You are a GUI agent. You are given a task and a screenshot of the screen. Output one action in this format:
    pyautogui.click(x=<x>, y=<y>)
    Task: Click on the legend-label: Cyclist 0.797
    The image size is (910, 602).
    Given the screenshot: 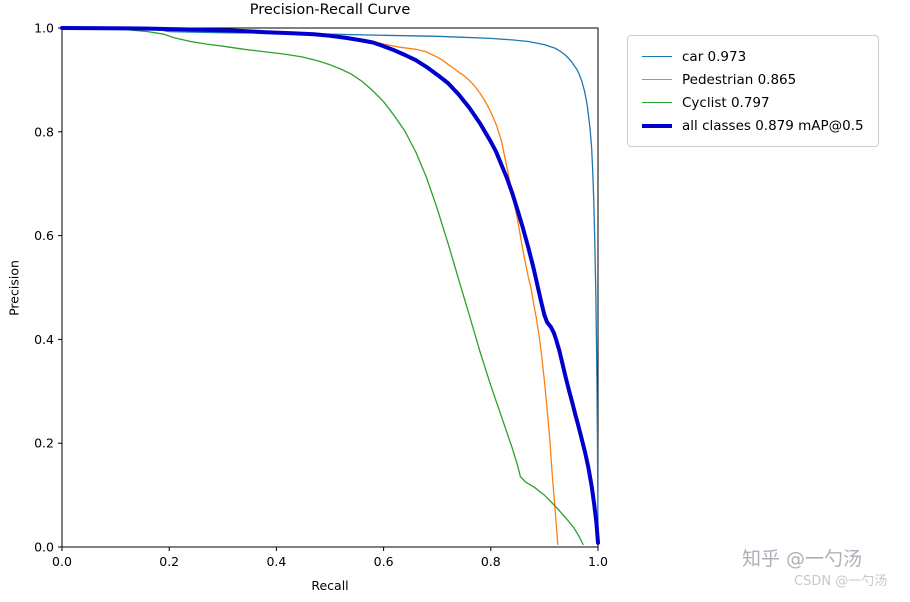 What is the action you would take?
    pyautogui.click(x=726, y=102)
    